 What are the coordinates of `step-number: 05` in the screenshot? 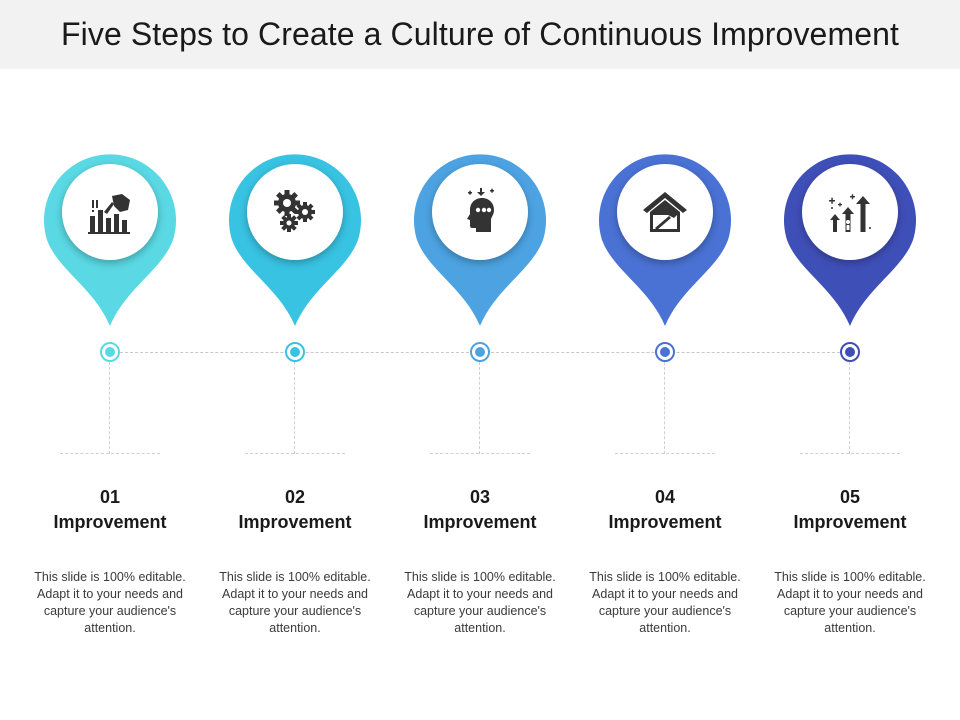 It's located at (850, 497).